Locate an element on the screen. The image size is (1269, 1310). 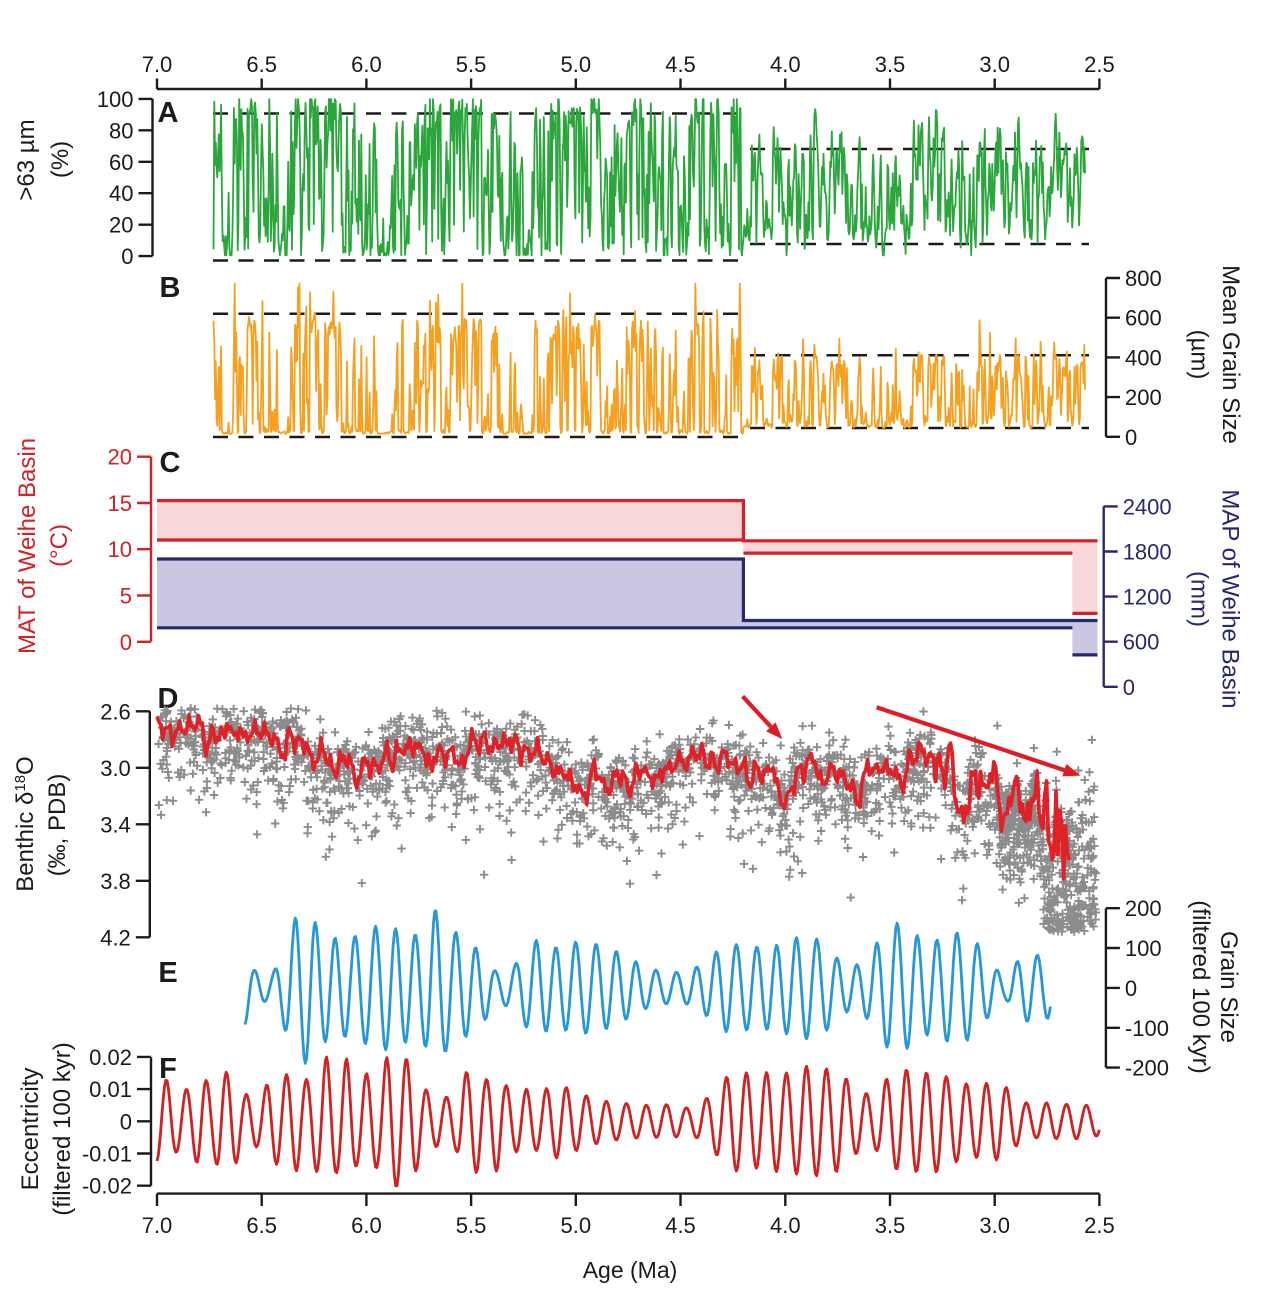
svg-text: 1200 is located at coordinates (1147, 597).